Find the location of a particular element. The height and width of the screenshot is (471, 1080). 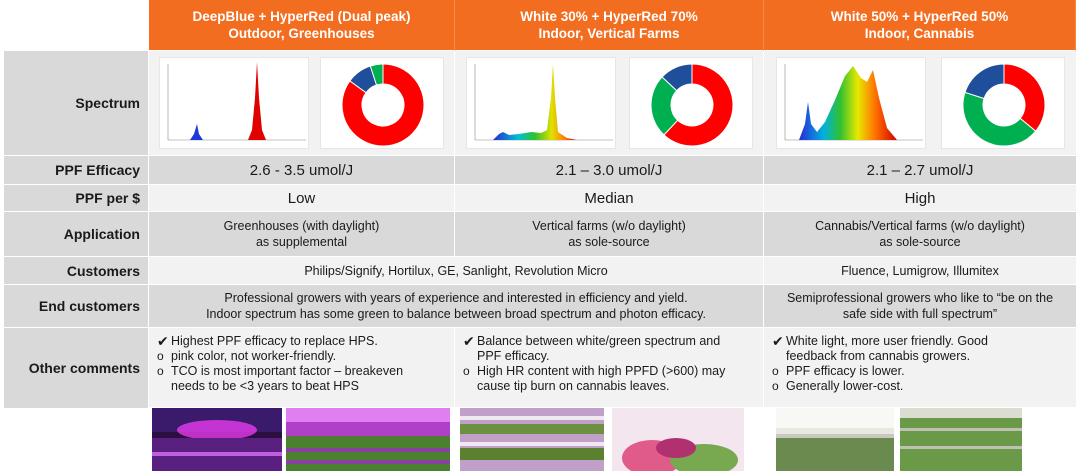

comment-line: o Generally lower-cost. is located at coordinates (837, 386).